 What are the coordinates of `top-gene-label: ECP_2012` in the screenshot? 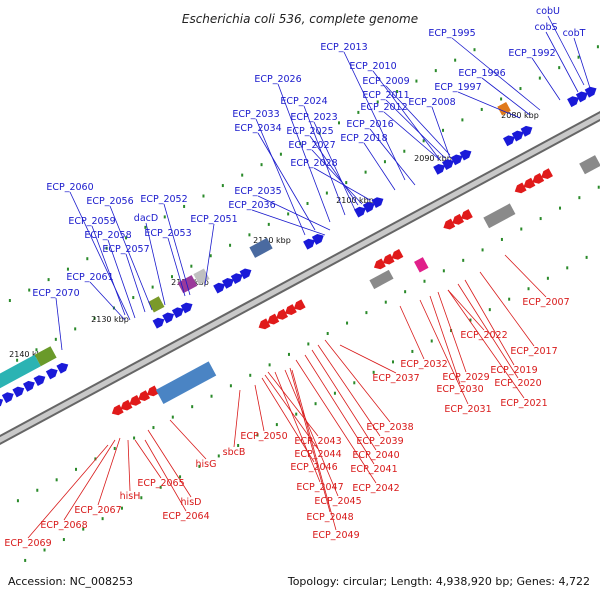 It's located at (383, 107).